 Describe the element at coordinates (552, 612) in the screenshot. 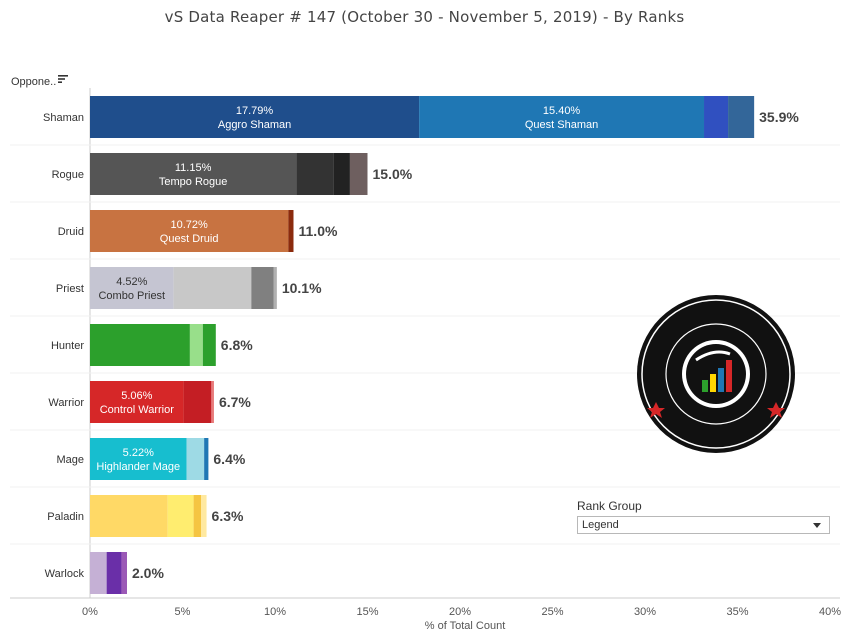

I see `x-tick-label: 25%` at that location.